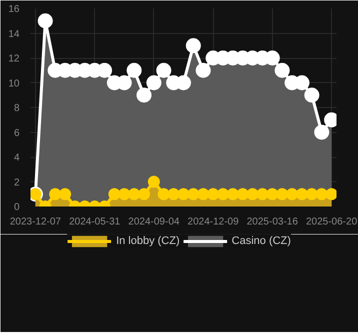 This screenshot has width=358, height=334. Describe the element at coordinates (14, 84) in the screenshot. I see `y-tick-label: 10` at that location.